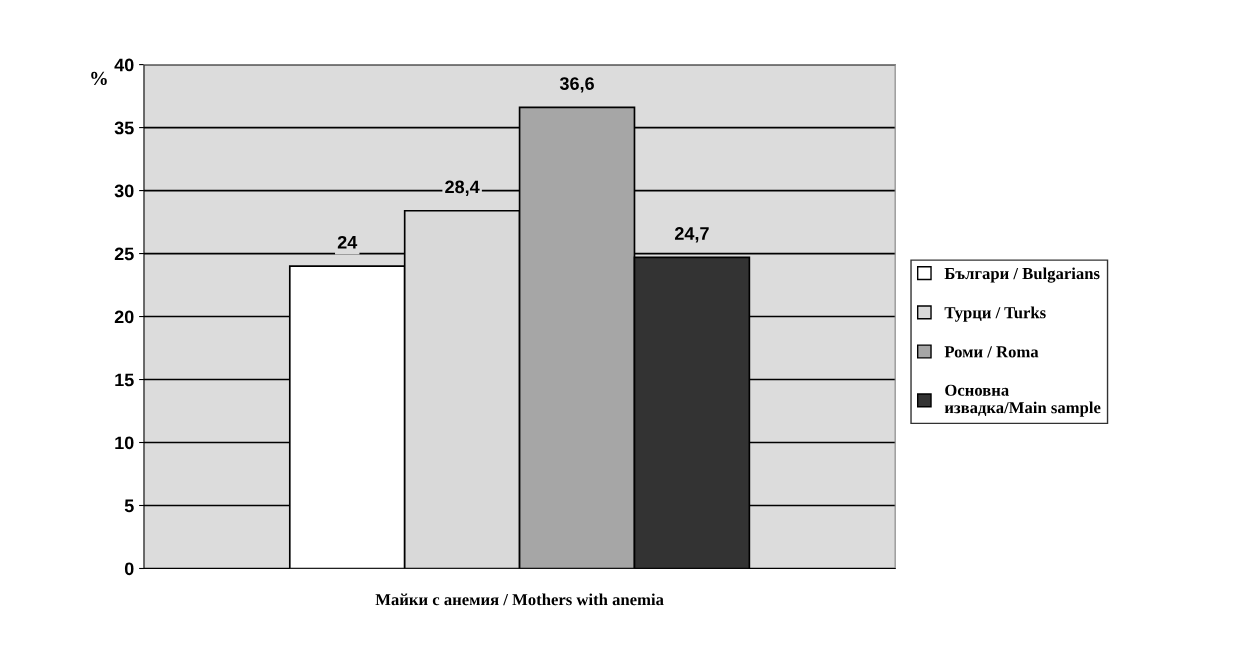  What do you see at coordinates (124, 191) in the screenshot?
I see `y-tick-label: 30` at bounding box center [124, 191].